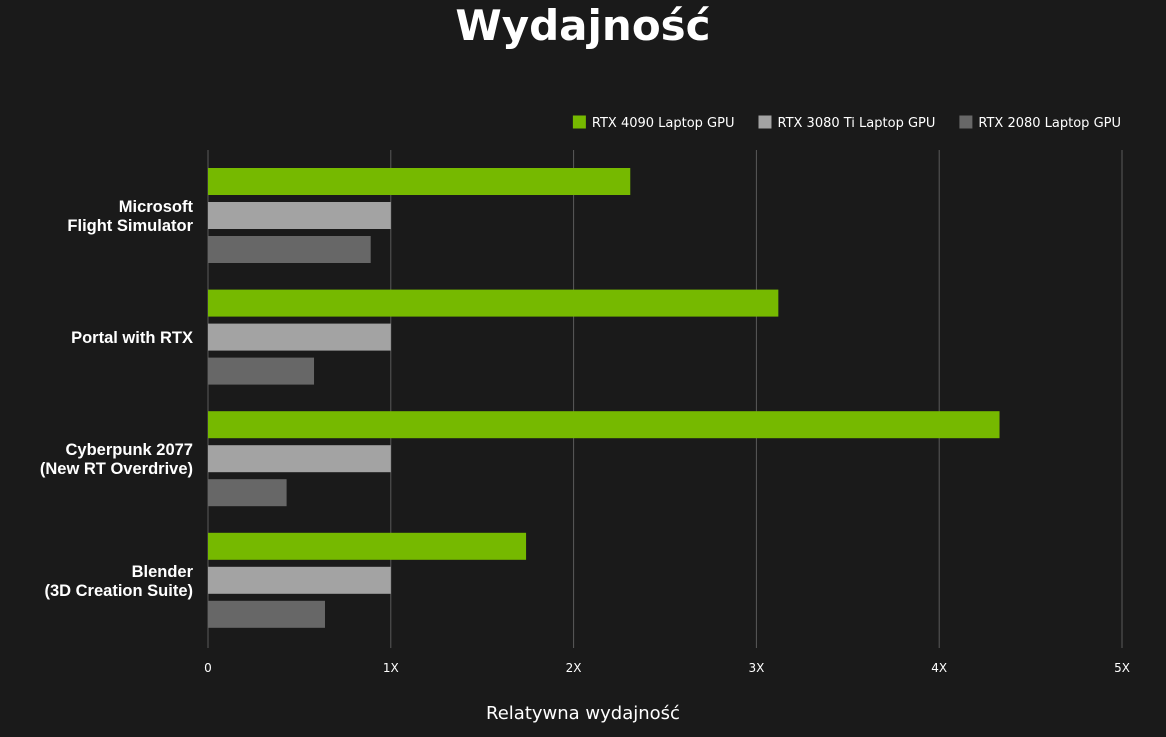  What do you see at coordinates (663, 123) in the screenshot?
I see `legend-label: RTX 4090 Laptop GPU` at bounding box center [663, 123].